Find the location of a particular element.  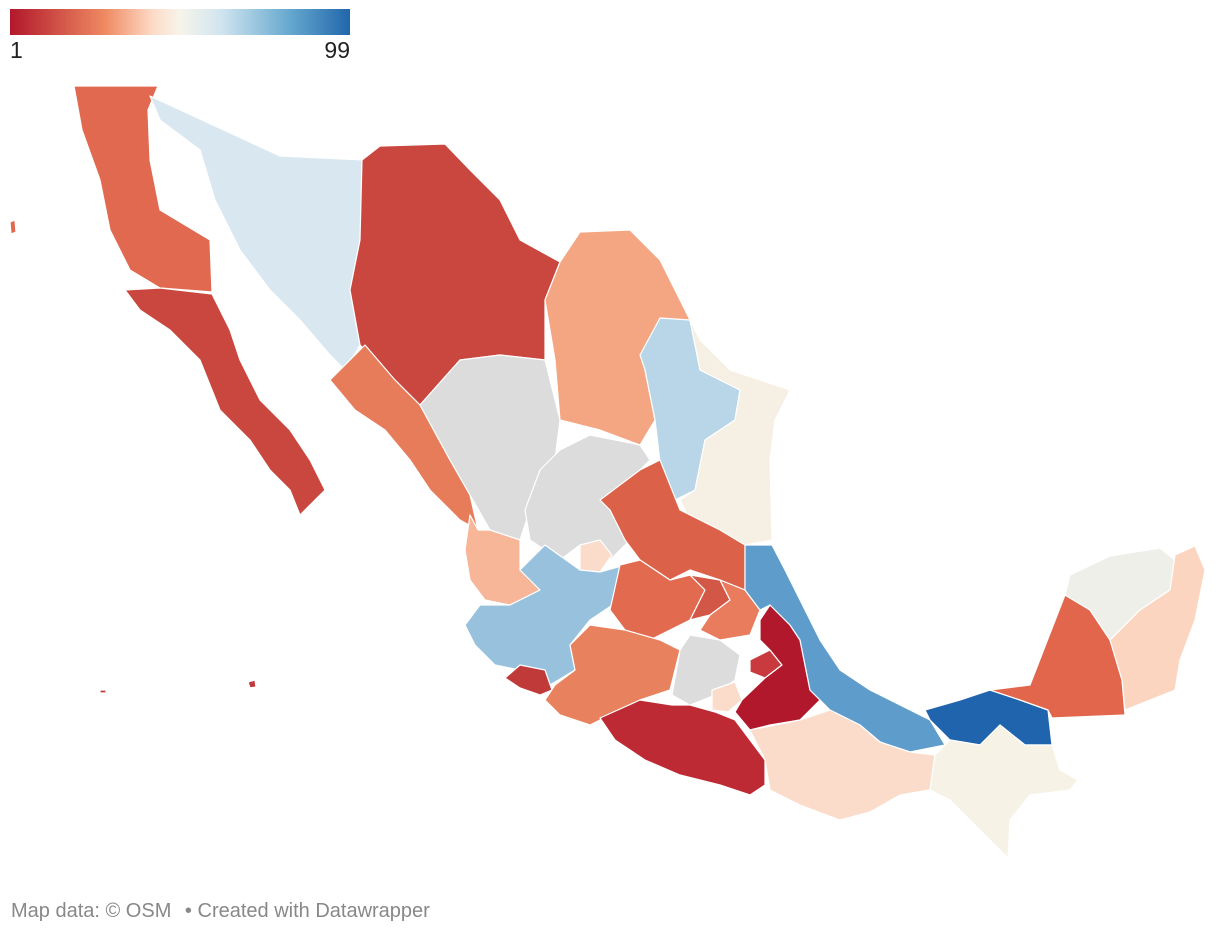

map-data-credit: Map data: © OSM is located at coordinates (91, 911).